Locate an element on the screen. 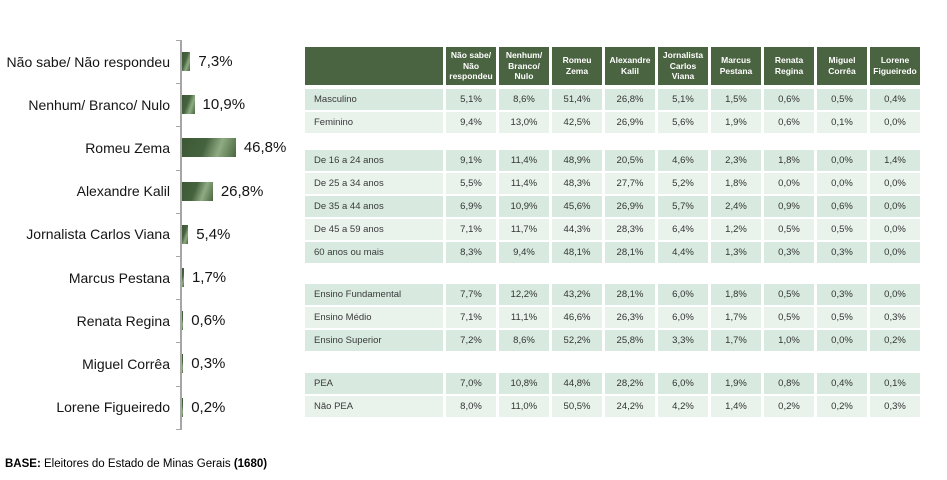 Image resolution: width=947 pixels, height=480 pixels. category-label: Renata Regina is located at coordinates (123, 320).